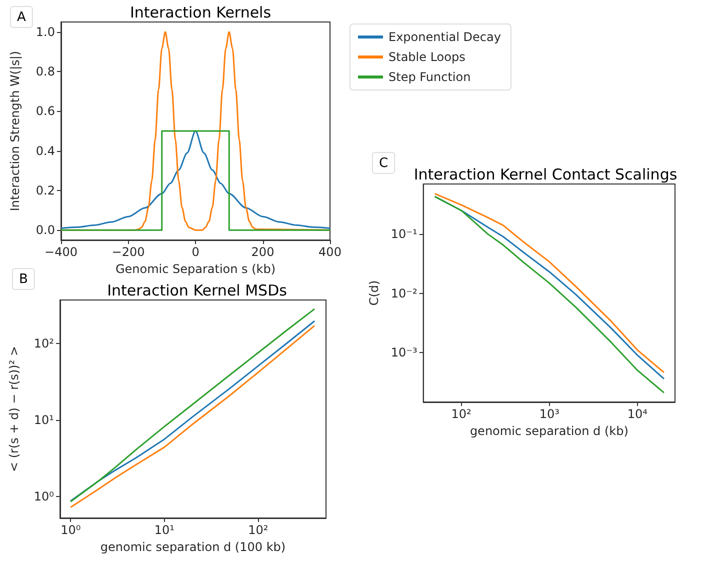 The image size is (715, 563). I want to click on x-tick-label: 10⁰, so click(70, 530).